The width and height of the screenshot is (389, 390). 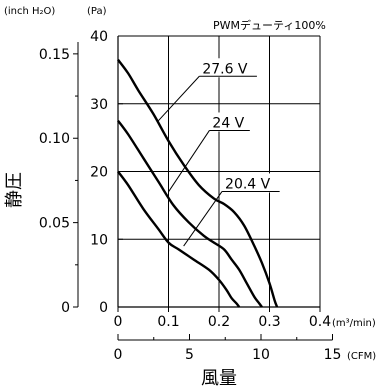 I want to click on left-axis-unit: (inch H₂O), so click(x=29, y=11).